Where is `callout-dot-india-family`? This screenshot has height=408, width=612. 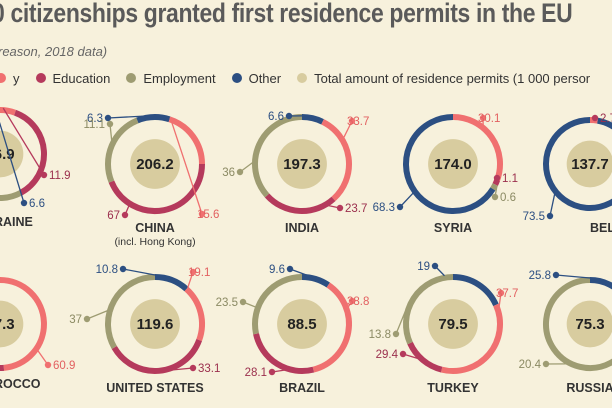 callout-dot-india-family is located at coordinates (352, 121).